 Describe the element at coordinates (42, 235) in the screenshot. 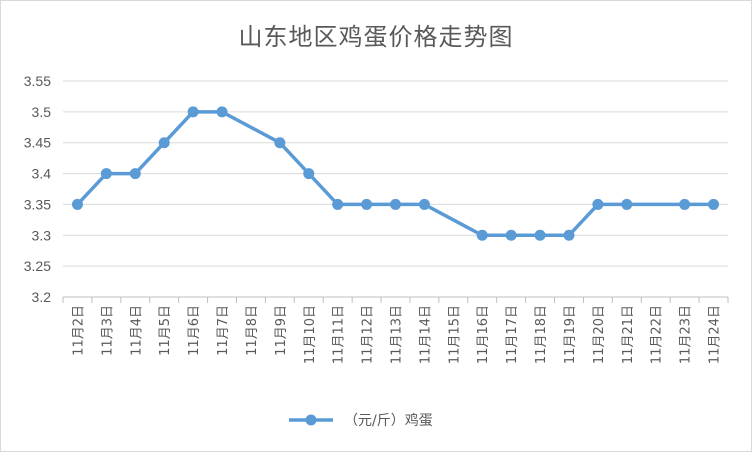

I see `y-tick-label: 3.3` at that location.